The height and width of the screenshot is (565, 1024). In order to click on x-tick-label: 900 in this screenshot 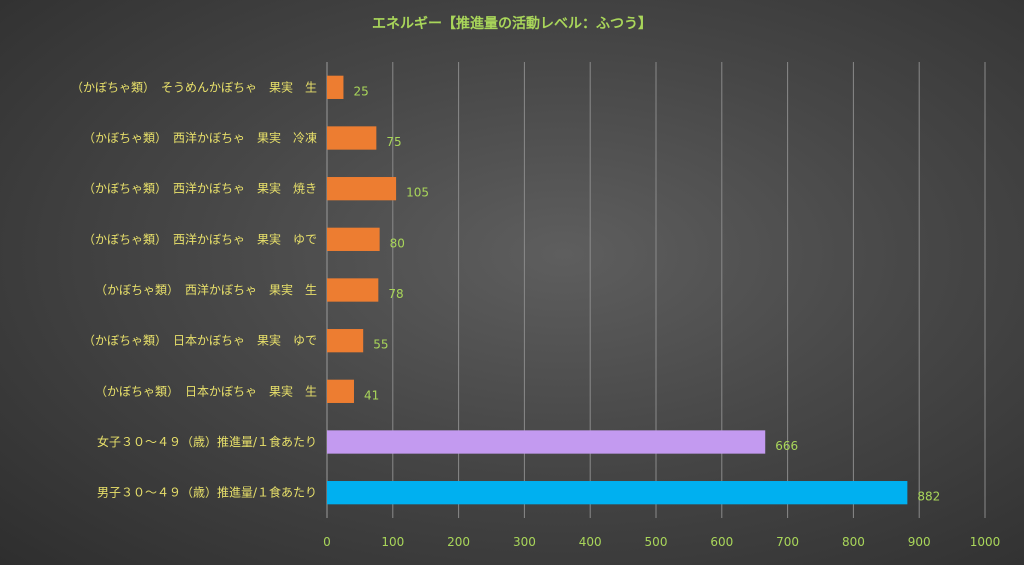, I will do `click(919, 542)`.